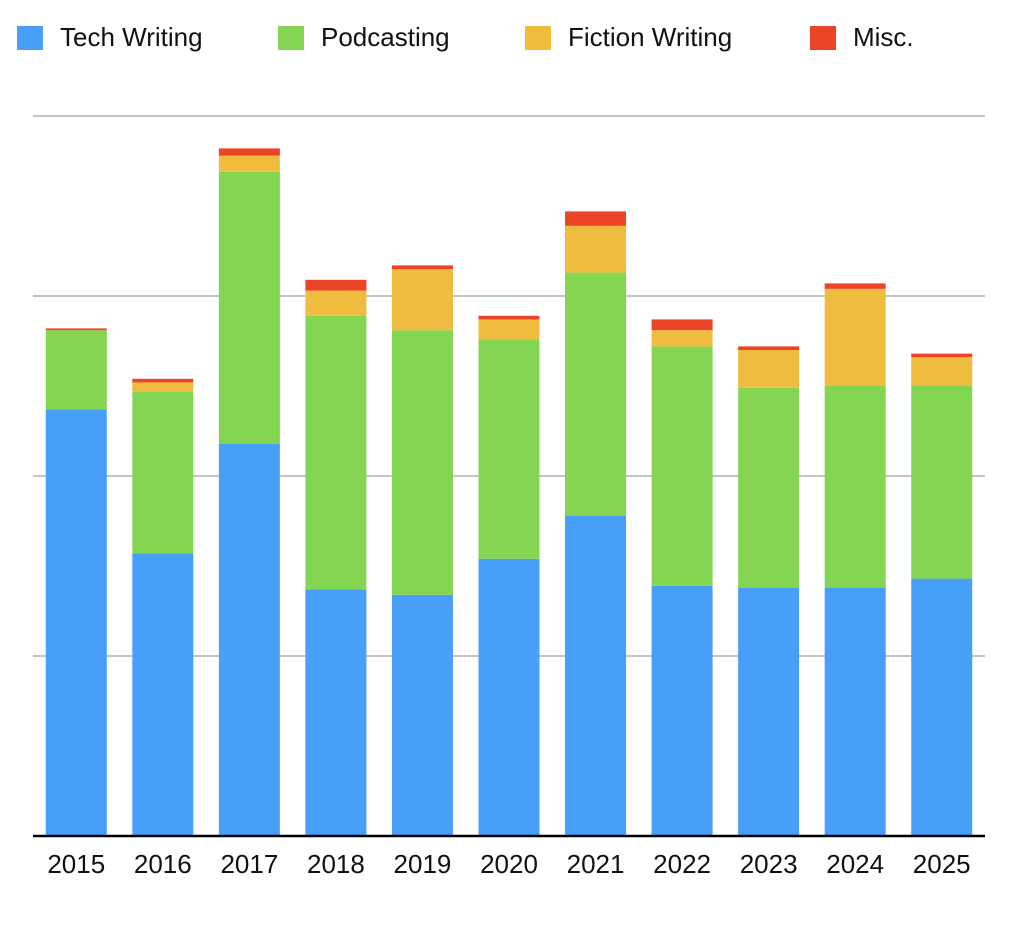  What do you see at coordinates (163, 864) in the screenshot?
I see `x-tick-label: 2016` at bounding box center [163, 864].